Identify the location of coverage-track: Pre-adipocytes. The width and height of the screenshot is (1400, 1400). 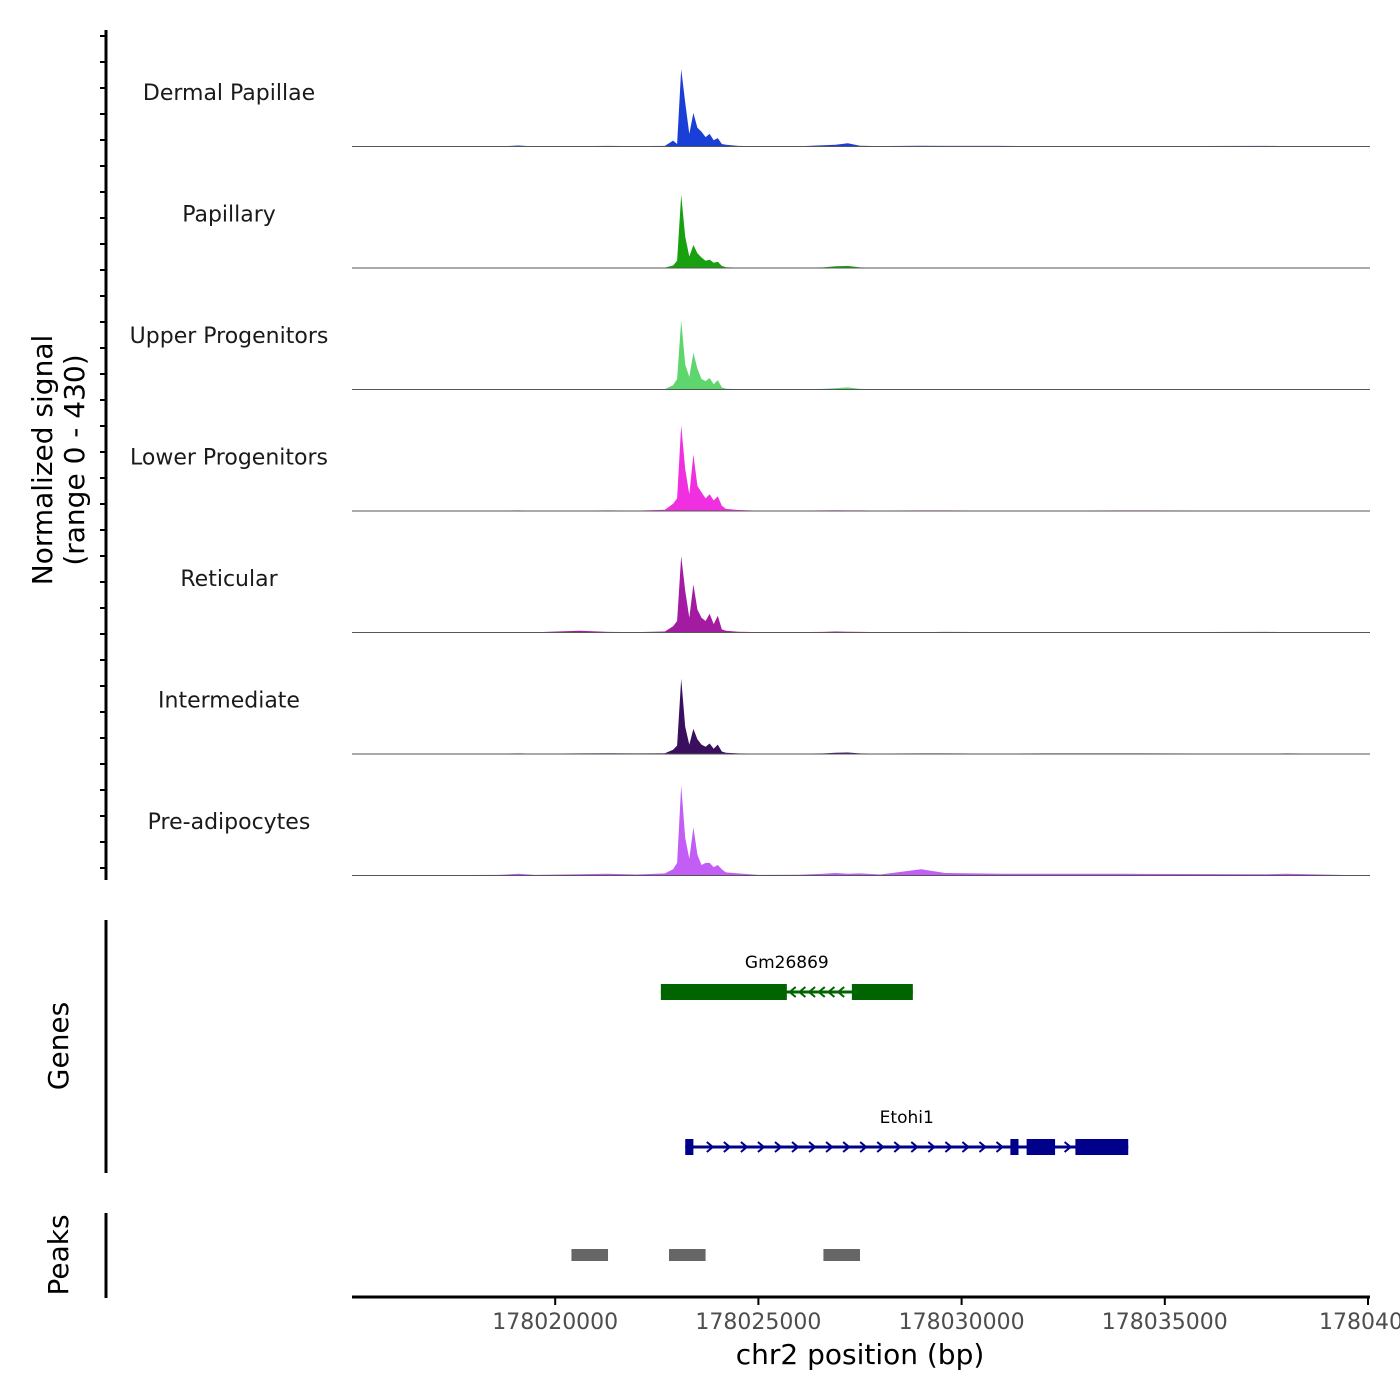
(759, 830).